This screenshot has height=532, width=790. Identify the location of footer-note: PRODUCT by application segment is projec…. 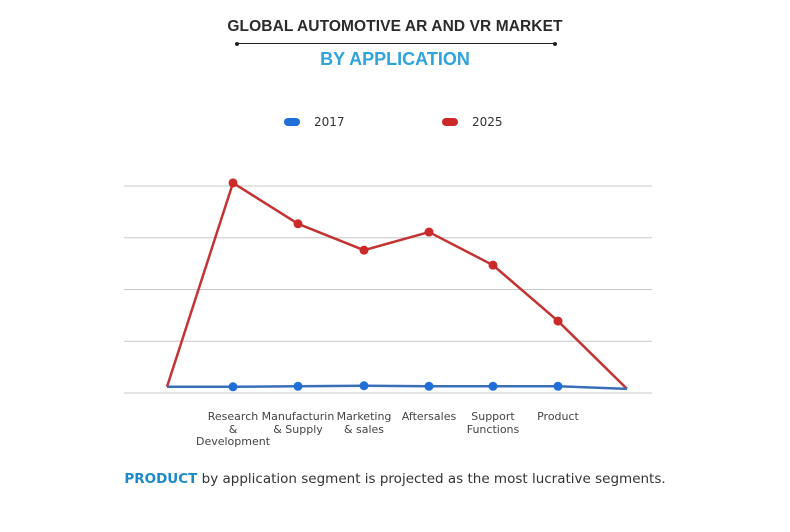
(395, 479).